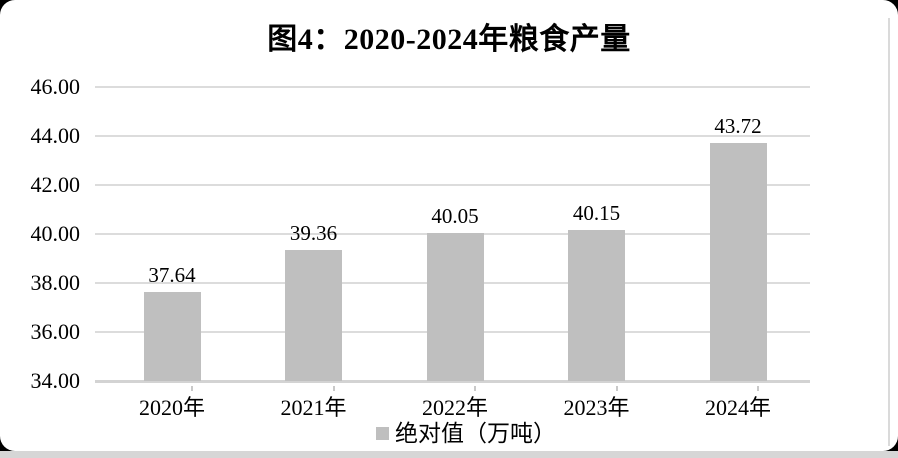 Image resolution: width=898 pixels, height=458 pixels. I want to click on y-axis-tick-label: 36.00, so click(55, 331).